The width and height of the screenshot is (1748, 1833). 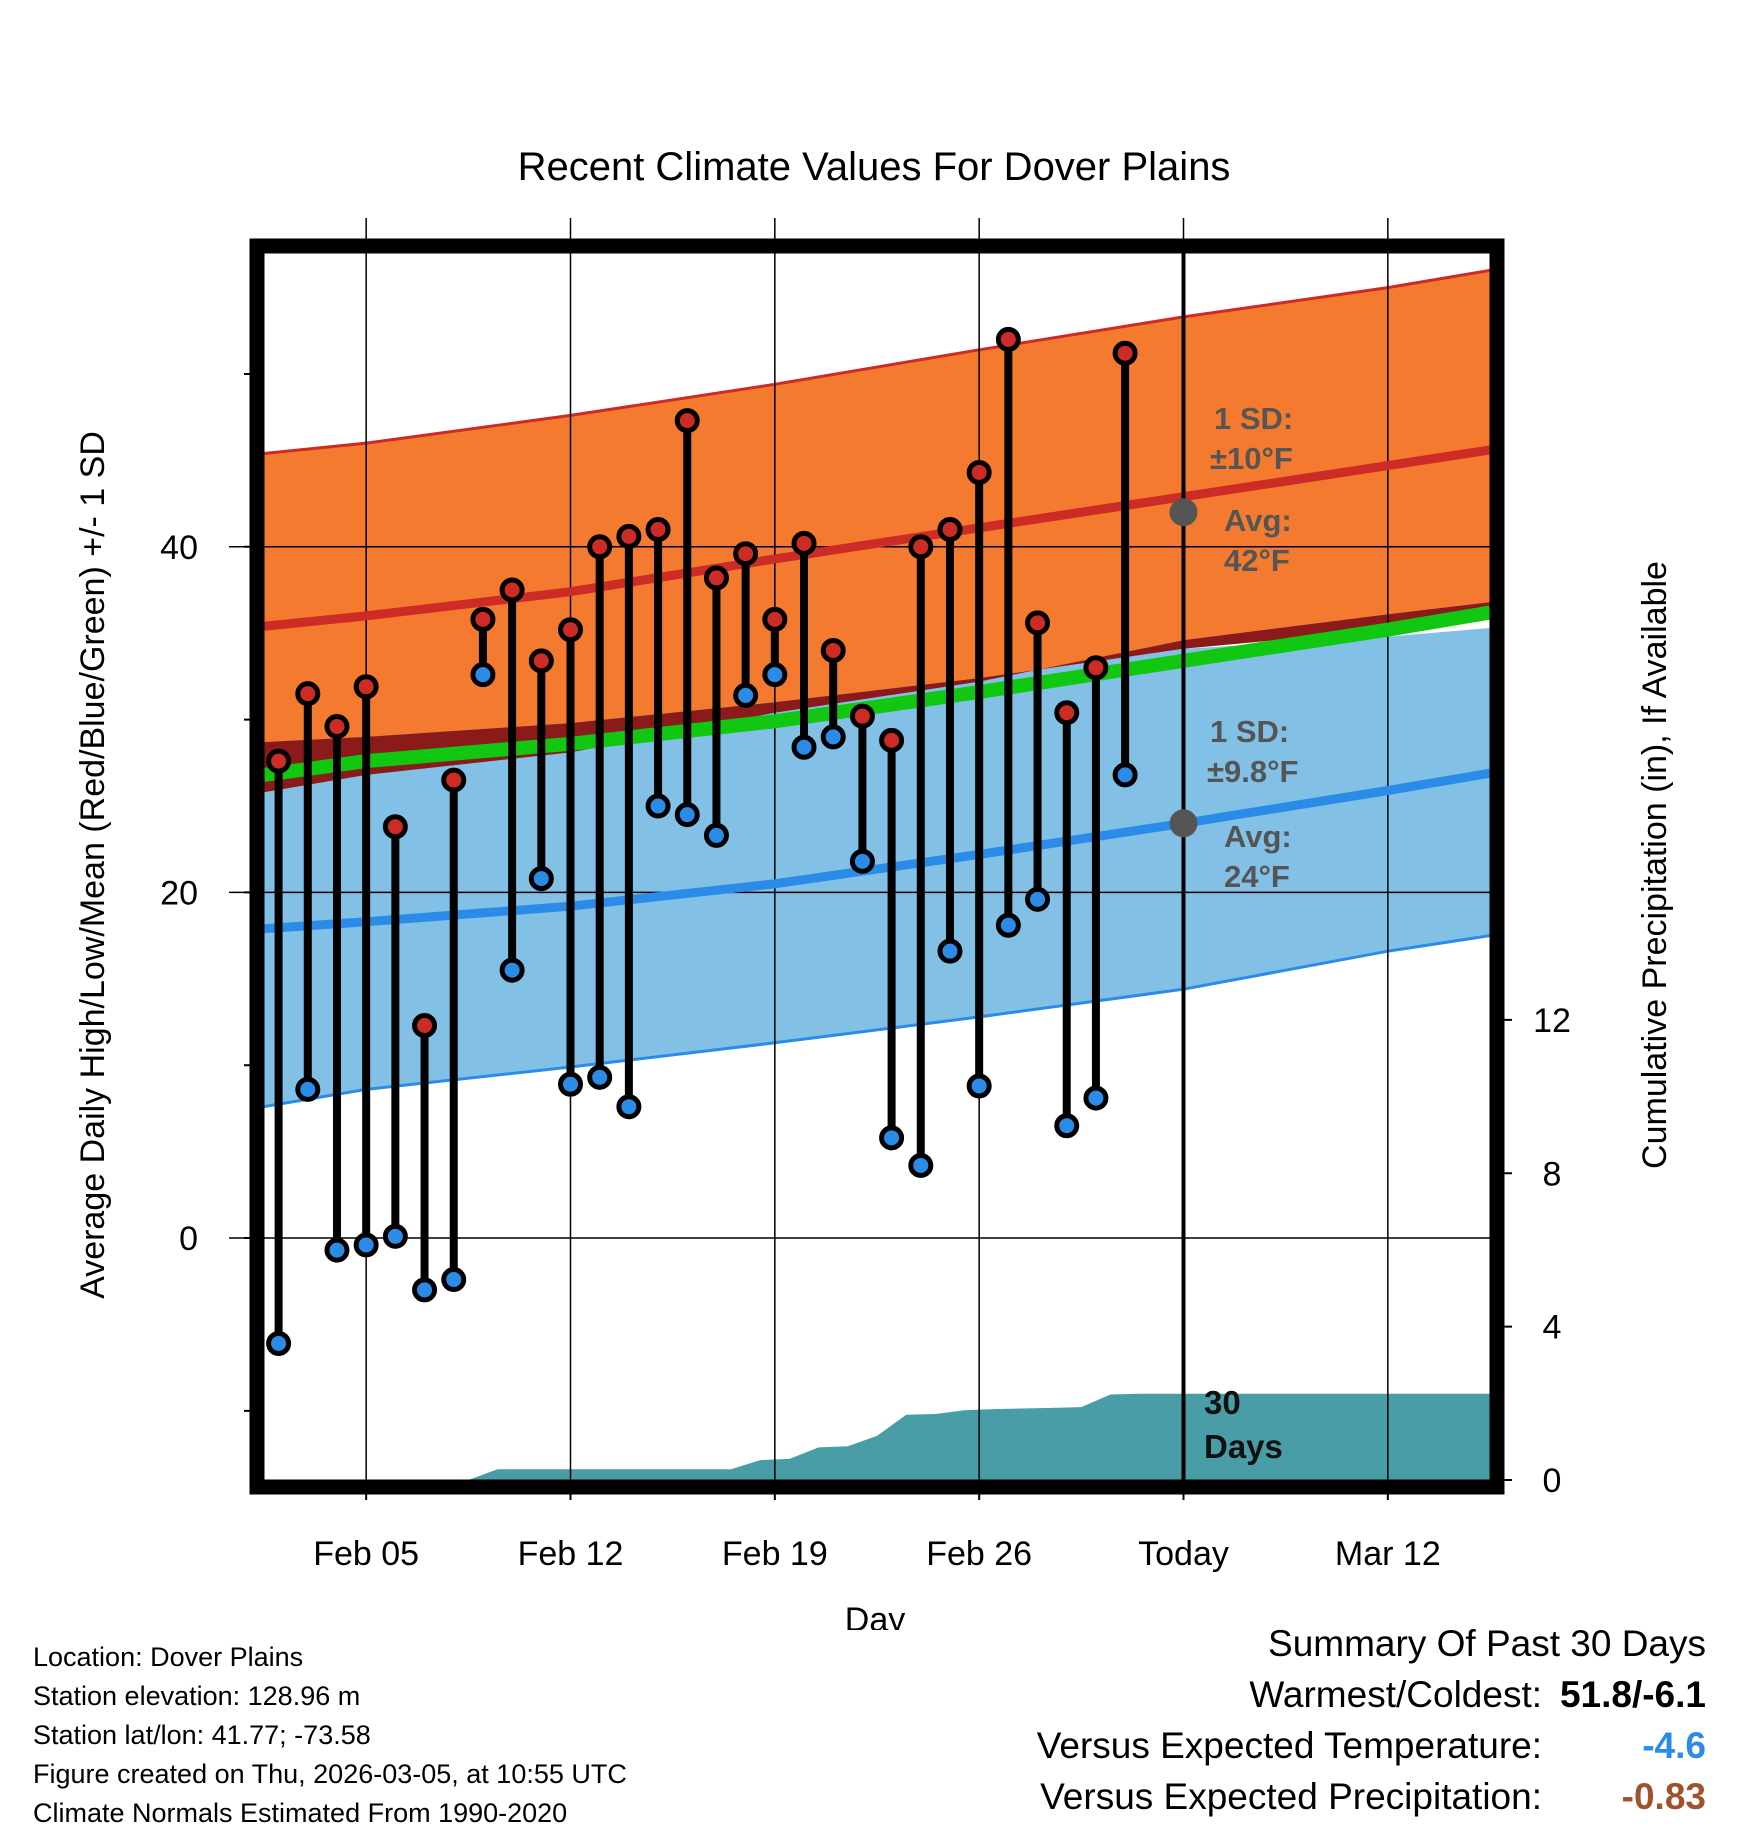 I want to click on high-avg-label: Avg:, so click(x=1258, y=520).